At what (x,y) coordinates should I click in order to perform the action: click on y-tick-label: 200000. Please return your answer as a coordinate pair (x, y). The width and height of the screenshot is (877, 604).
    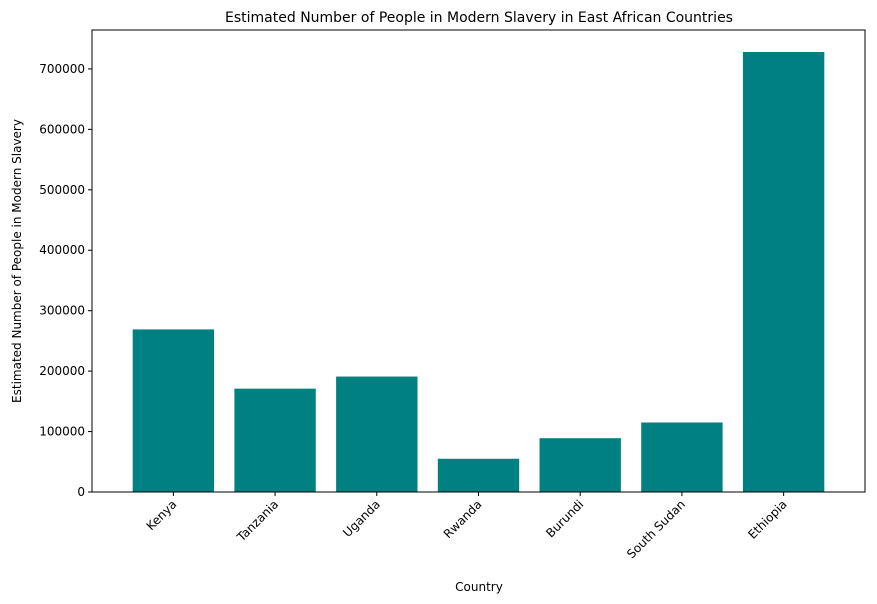
    Looking at the image, I should click on (62, 371).